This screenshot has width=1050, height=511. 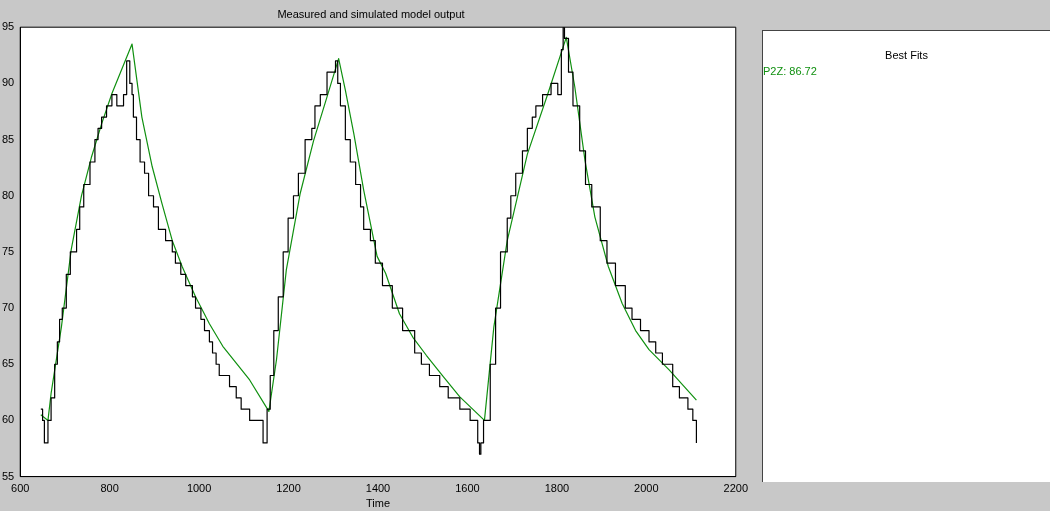 I want to click on x-tick-label: 600, so click(x=20, y=488).